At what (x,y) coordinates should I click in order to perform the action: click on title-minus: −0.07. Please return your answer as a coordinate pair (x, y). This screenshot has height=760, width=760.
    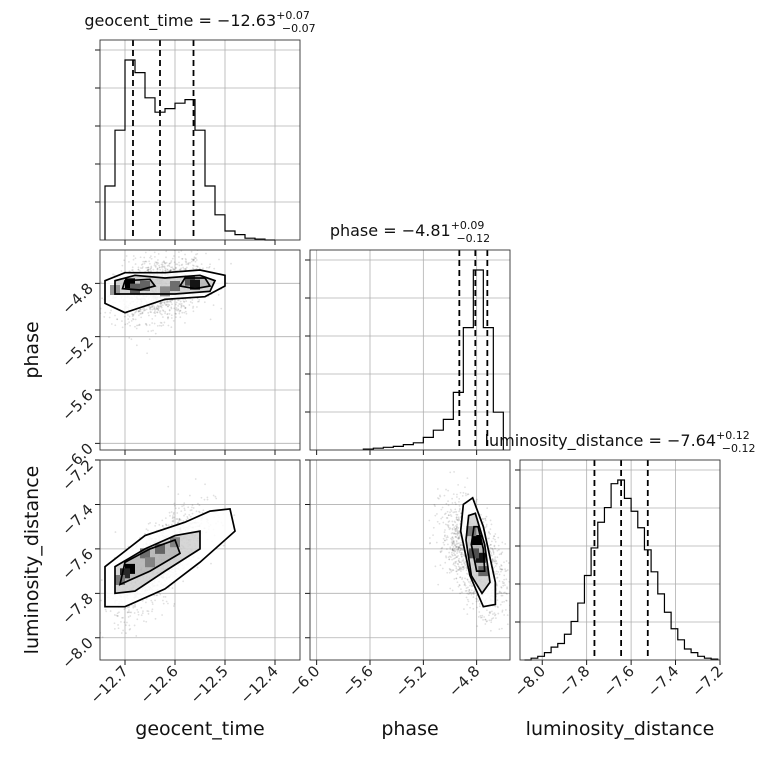
    Looking at the image, I should click on (299, 28).